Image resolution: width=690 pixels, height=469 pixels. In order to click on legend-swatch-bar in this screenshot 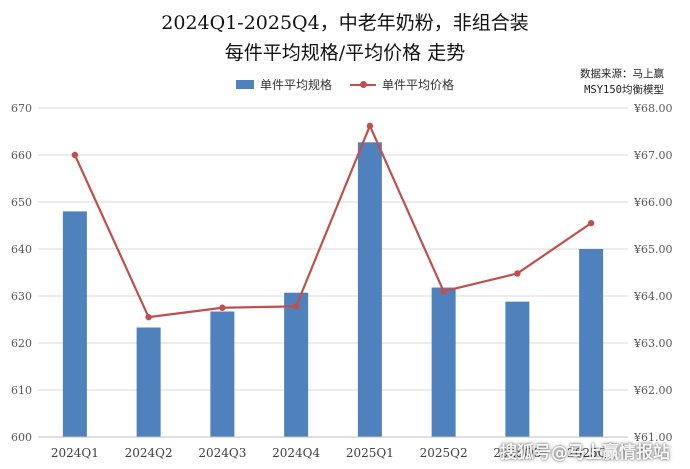, I will do `click(244, 84)`.